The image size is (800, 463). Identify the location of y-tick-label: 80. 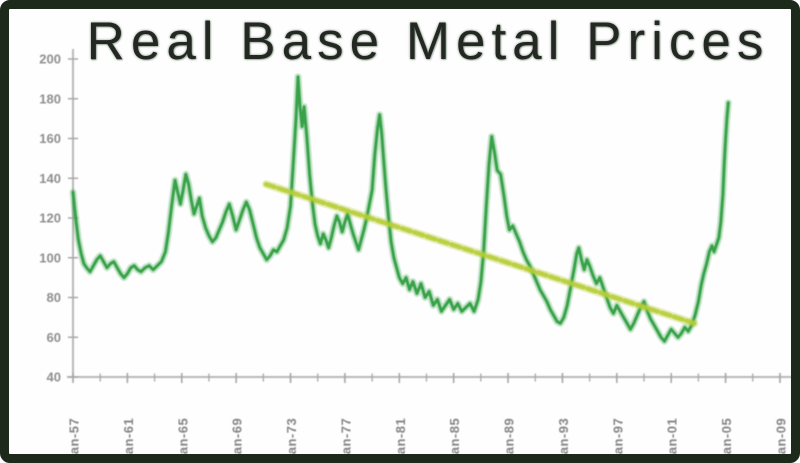
(54, 297).